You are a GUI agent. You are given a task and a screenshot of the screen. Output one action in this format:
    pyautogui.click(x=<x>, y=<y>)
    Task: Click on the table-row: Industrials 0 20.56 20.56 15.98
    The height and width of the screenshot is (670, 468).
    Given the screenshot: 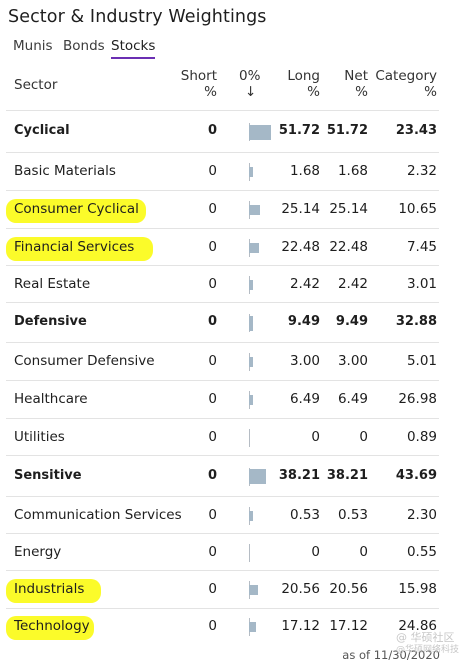 What is the action you would take?
    pyautogui.click(x=222, y=589)
    